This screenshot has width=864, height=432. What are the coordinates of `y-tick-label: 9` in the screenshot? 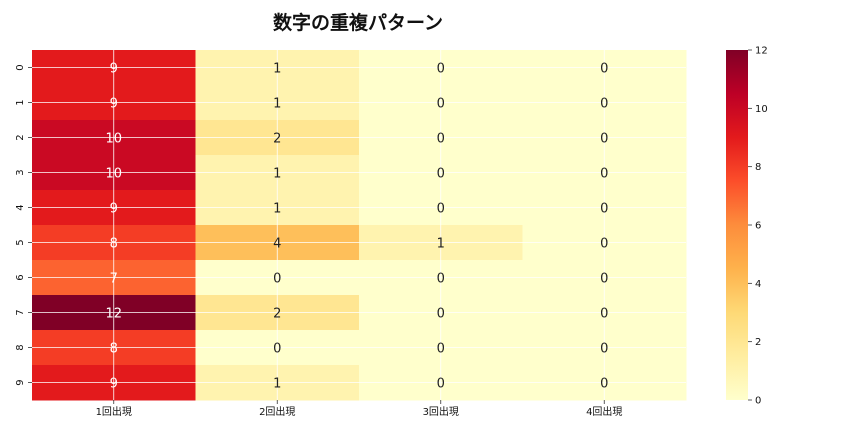 It's located at (20, 382).